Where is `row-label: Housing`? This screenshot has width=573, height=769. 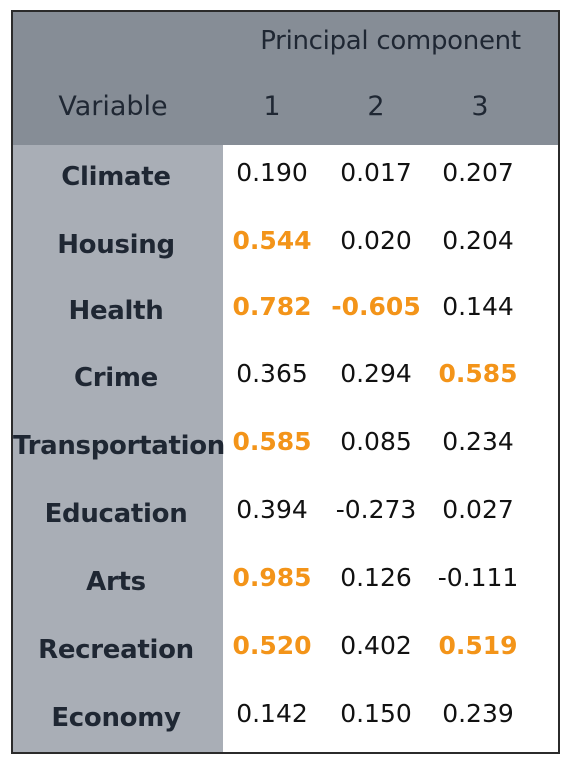 row-label: Housing is located at coordinates (116, 245).